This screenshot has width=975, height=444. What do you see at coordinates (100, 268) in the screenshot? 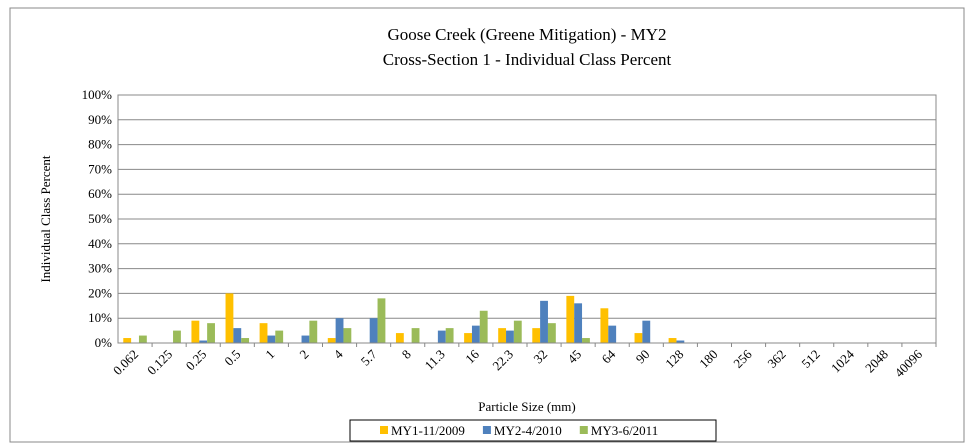
I see `y-tick-label: 30%` at bounding box center [100, 268].